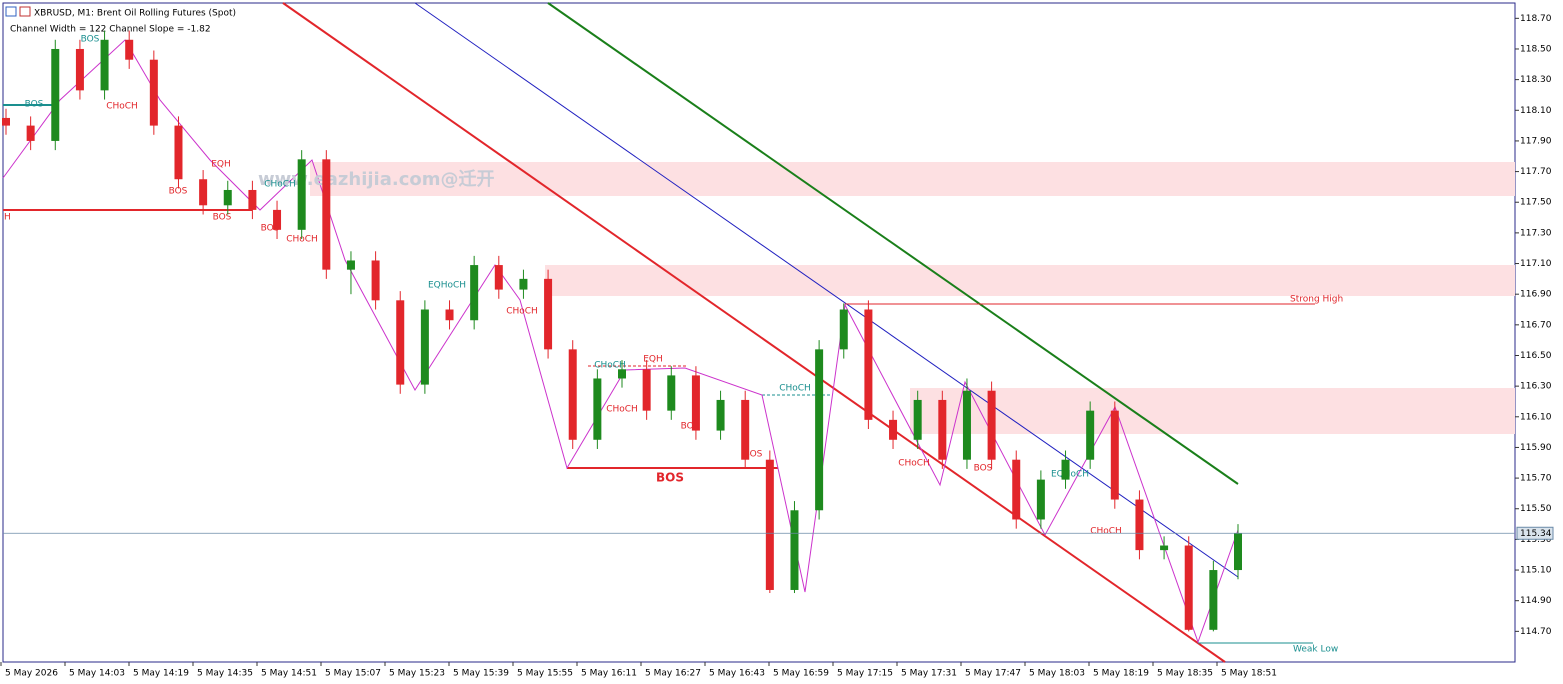 The width and height of the screenshot is (1563, 684). Describe the element at coordinates (1536, 295) in the screenshot. I see `y-tick-label: 116.90` at that location.